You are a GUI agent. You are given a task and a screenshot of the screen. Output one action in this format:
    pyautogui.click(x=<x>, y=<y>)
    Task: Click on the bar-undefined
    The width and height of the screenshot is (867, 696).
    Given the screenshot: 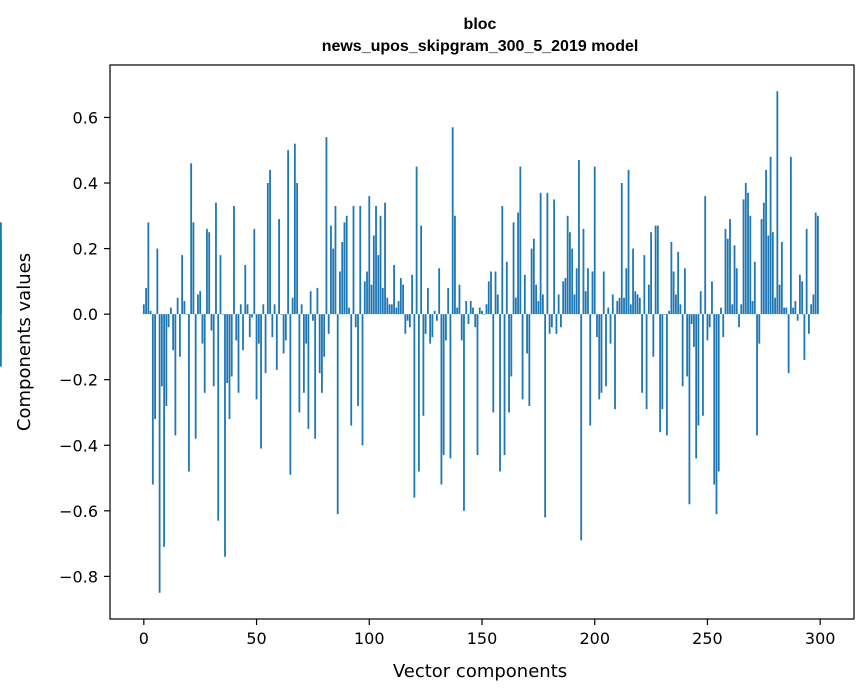 What is the action you would take?
    pyautogui.click(x=1, y=312)
    